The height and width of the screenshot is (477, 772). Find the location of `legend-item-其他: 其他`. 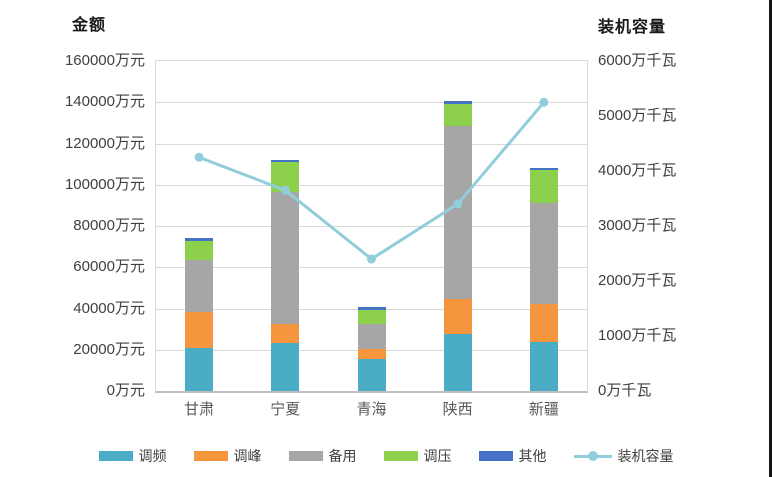

legend-item-其他: 其他 is located at coordinates (512, 456).